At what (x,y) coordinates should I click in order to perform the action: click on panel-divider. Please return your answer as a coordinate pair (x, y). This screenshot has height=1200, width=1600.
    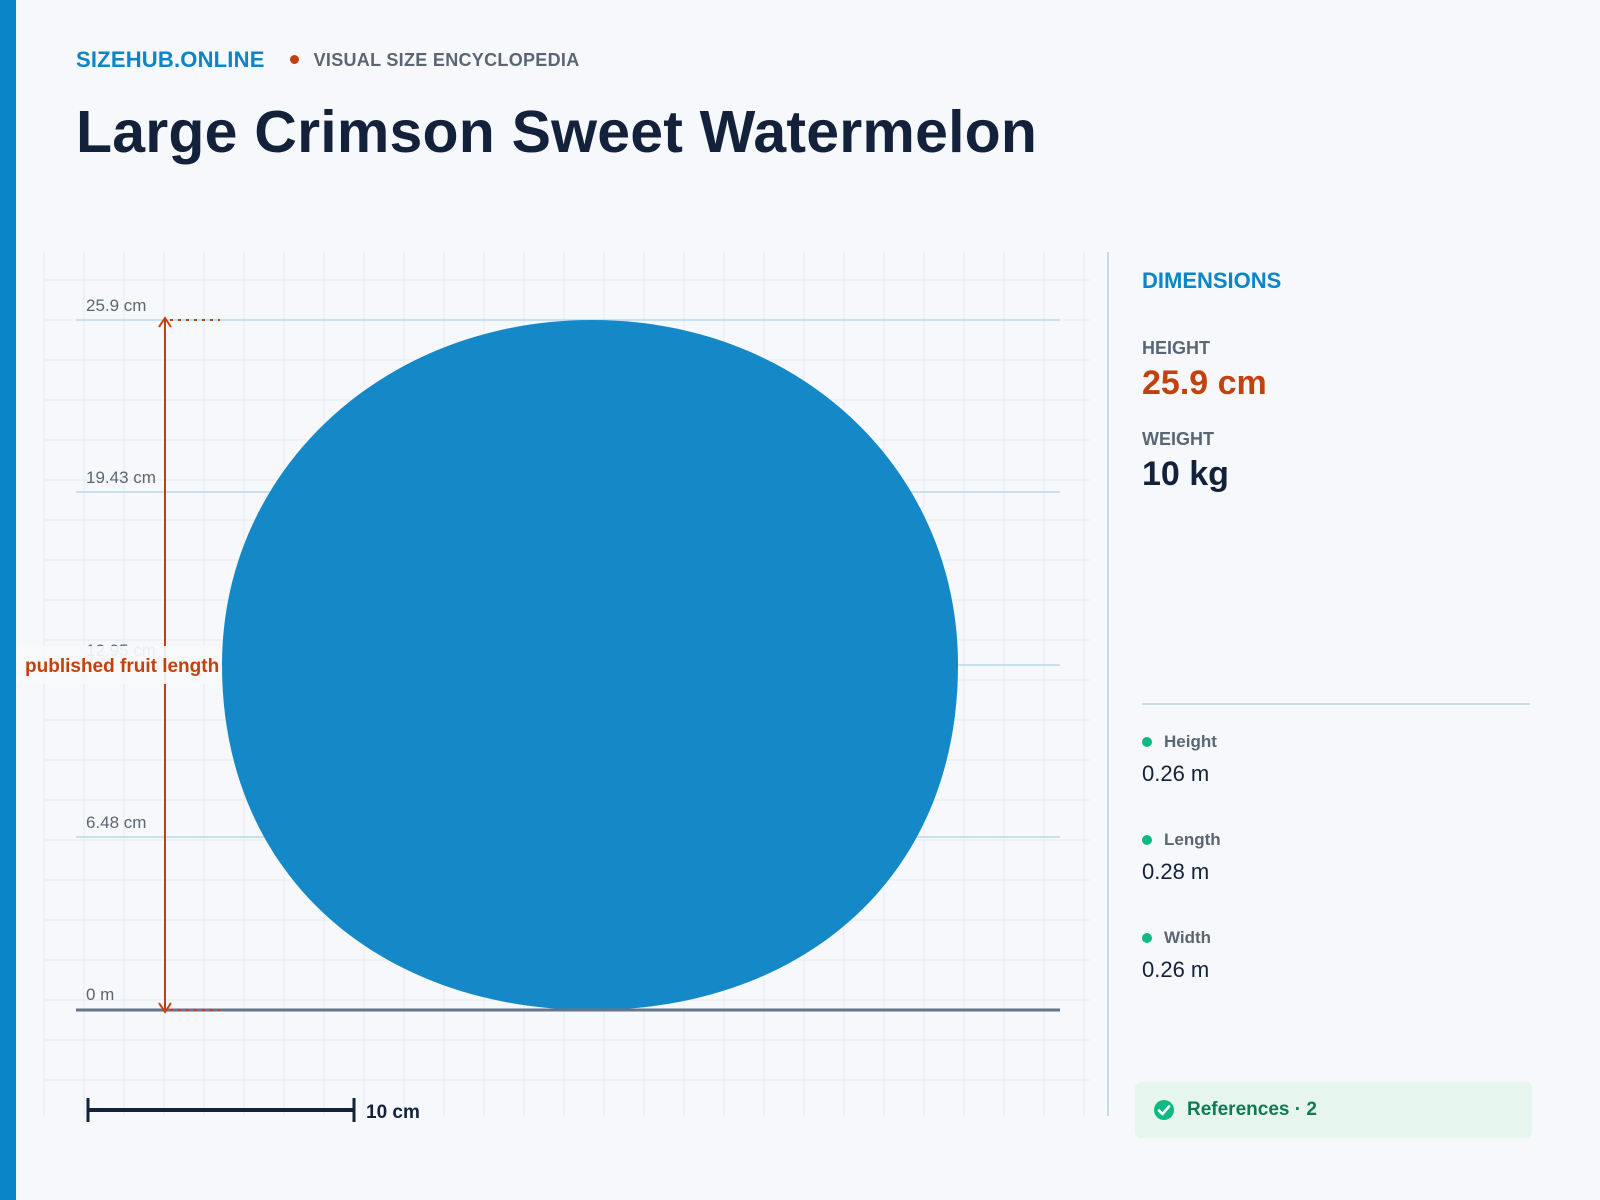
    Looking at the image, I should click on (1108, 684).